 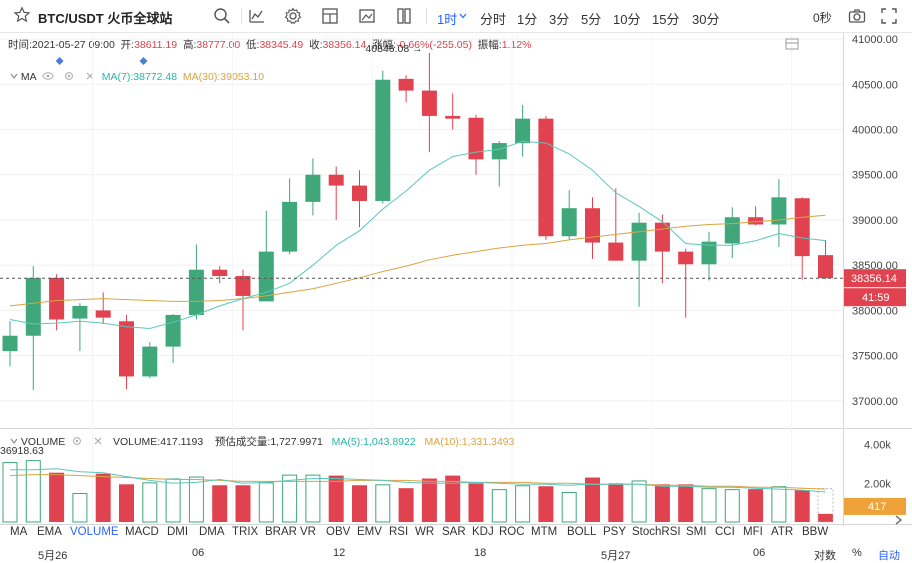 I want to click on indicator-tab-obv: OBV, so click(x=338, y=532).